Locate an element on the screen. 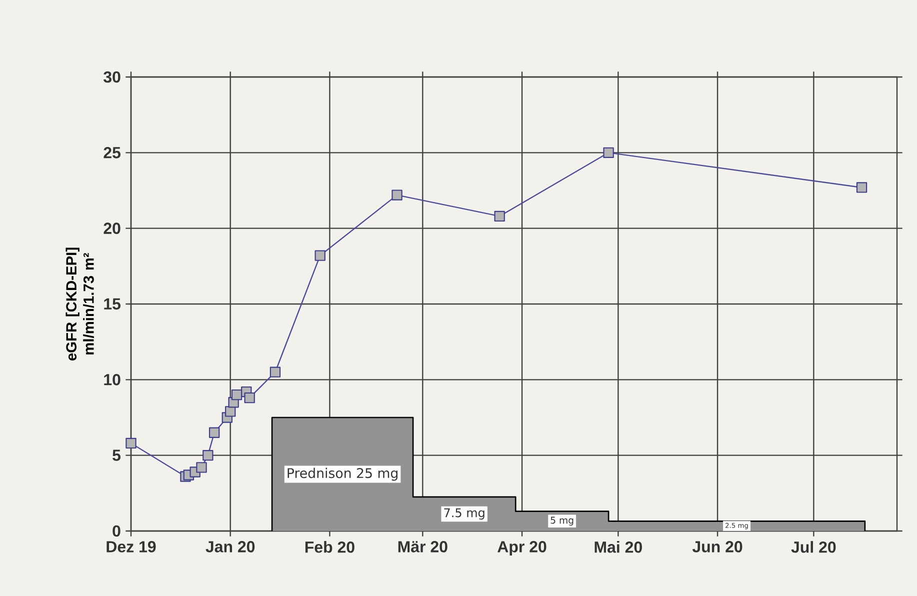 The image size is (917, 596). x-tick-label: Feb 20 is located at coordinates (329, 547).